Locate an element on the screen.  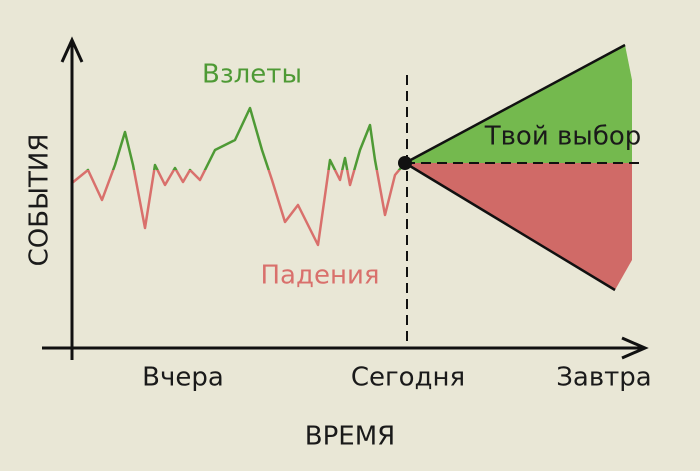
choice-label: Твой выбор is located at coordinates (563, 137).